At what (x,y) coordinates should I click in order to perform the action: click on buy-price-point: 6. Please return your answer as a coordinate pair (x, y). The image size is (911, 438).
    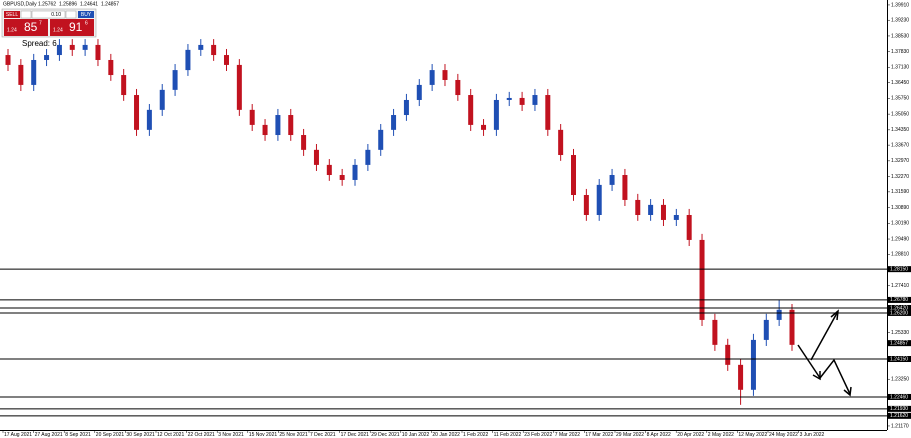
    Looking at the image, I should click on (86, 23).